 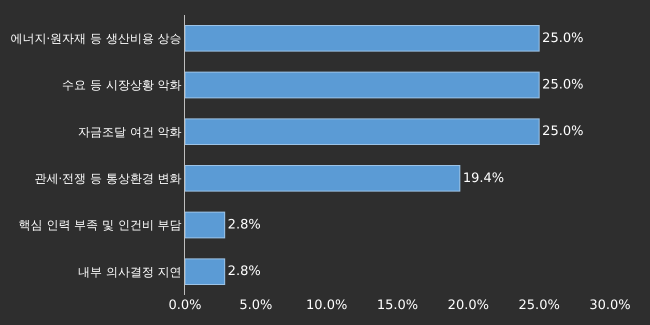 I want to click on y-tick-label: 수요 등 시장상황 악화, so click(x=122, y=85).